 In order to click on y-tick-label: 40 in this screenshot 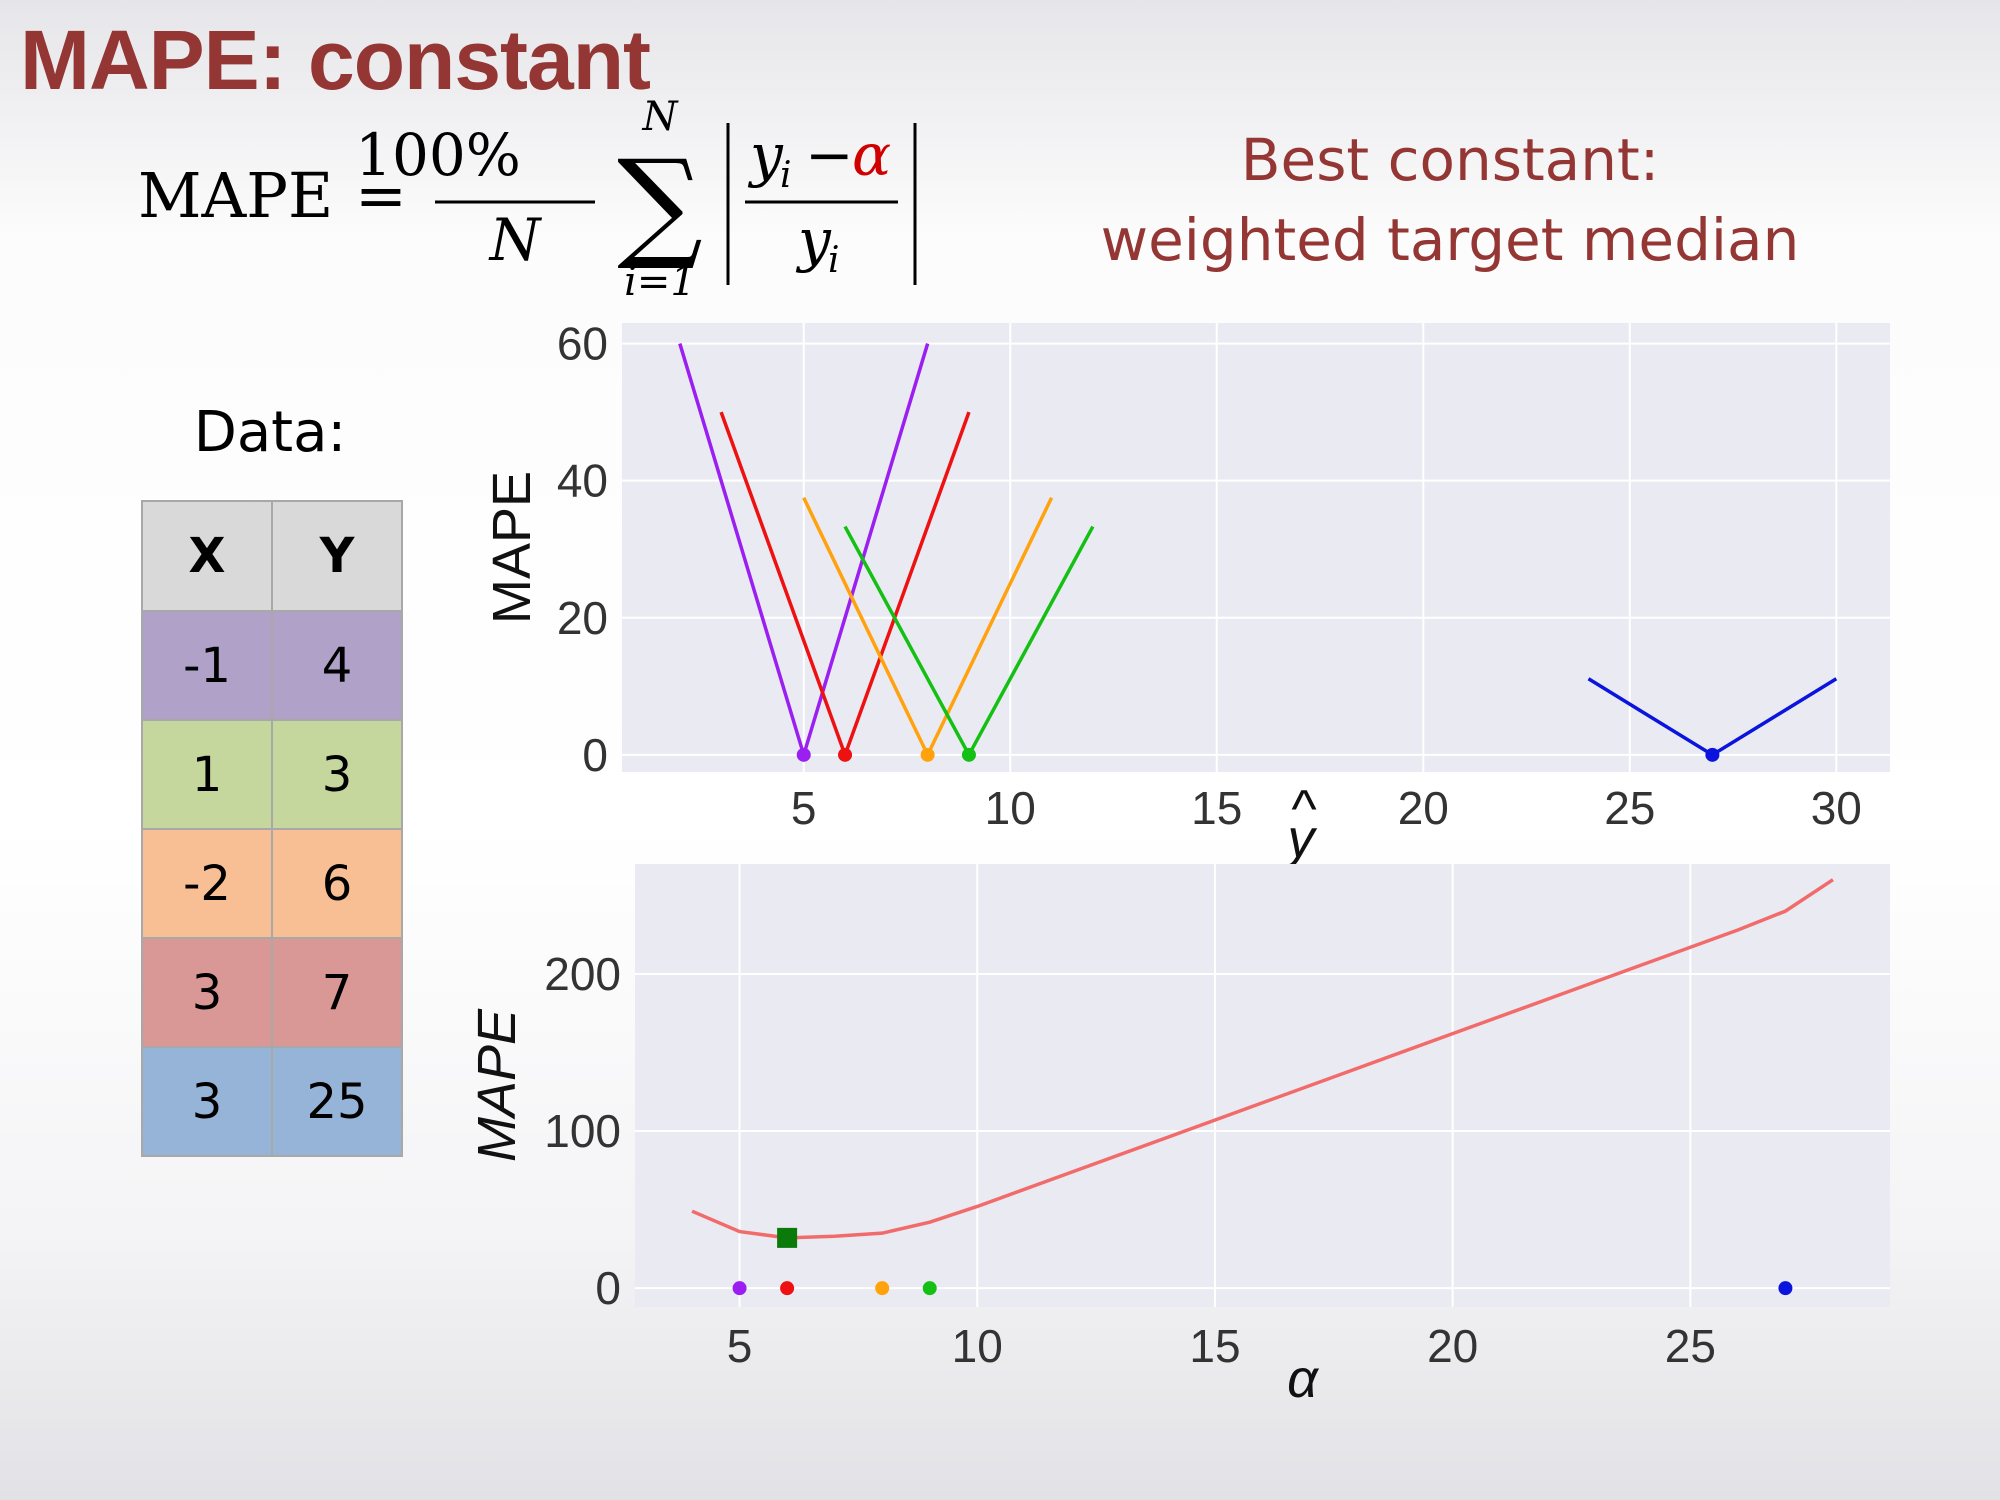, I will do `click(582, 481)`.